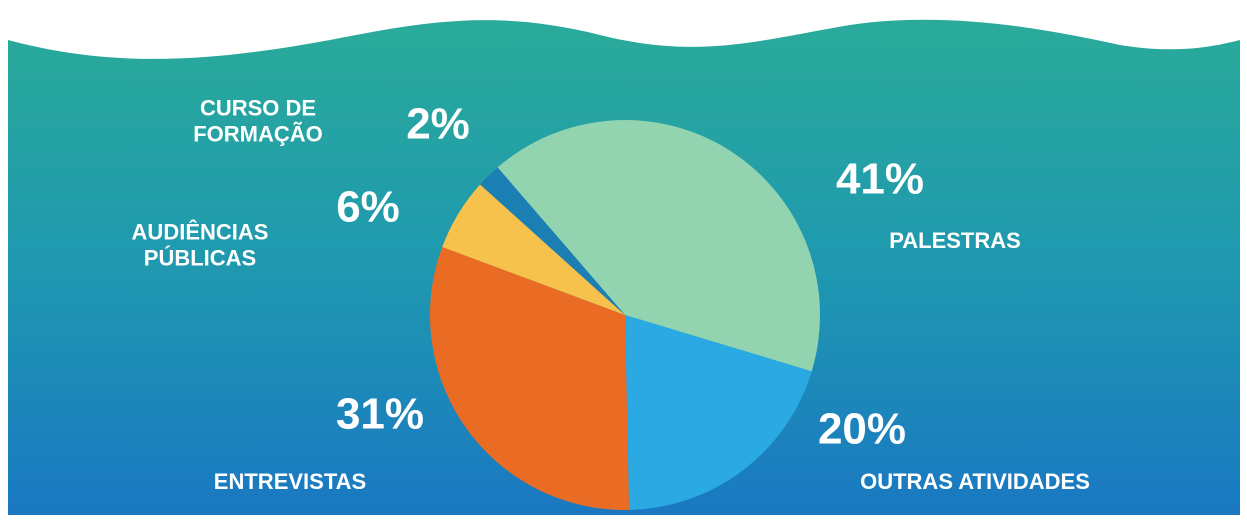  I want to click on value-label: 2%, so click(438, 124).